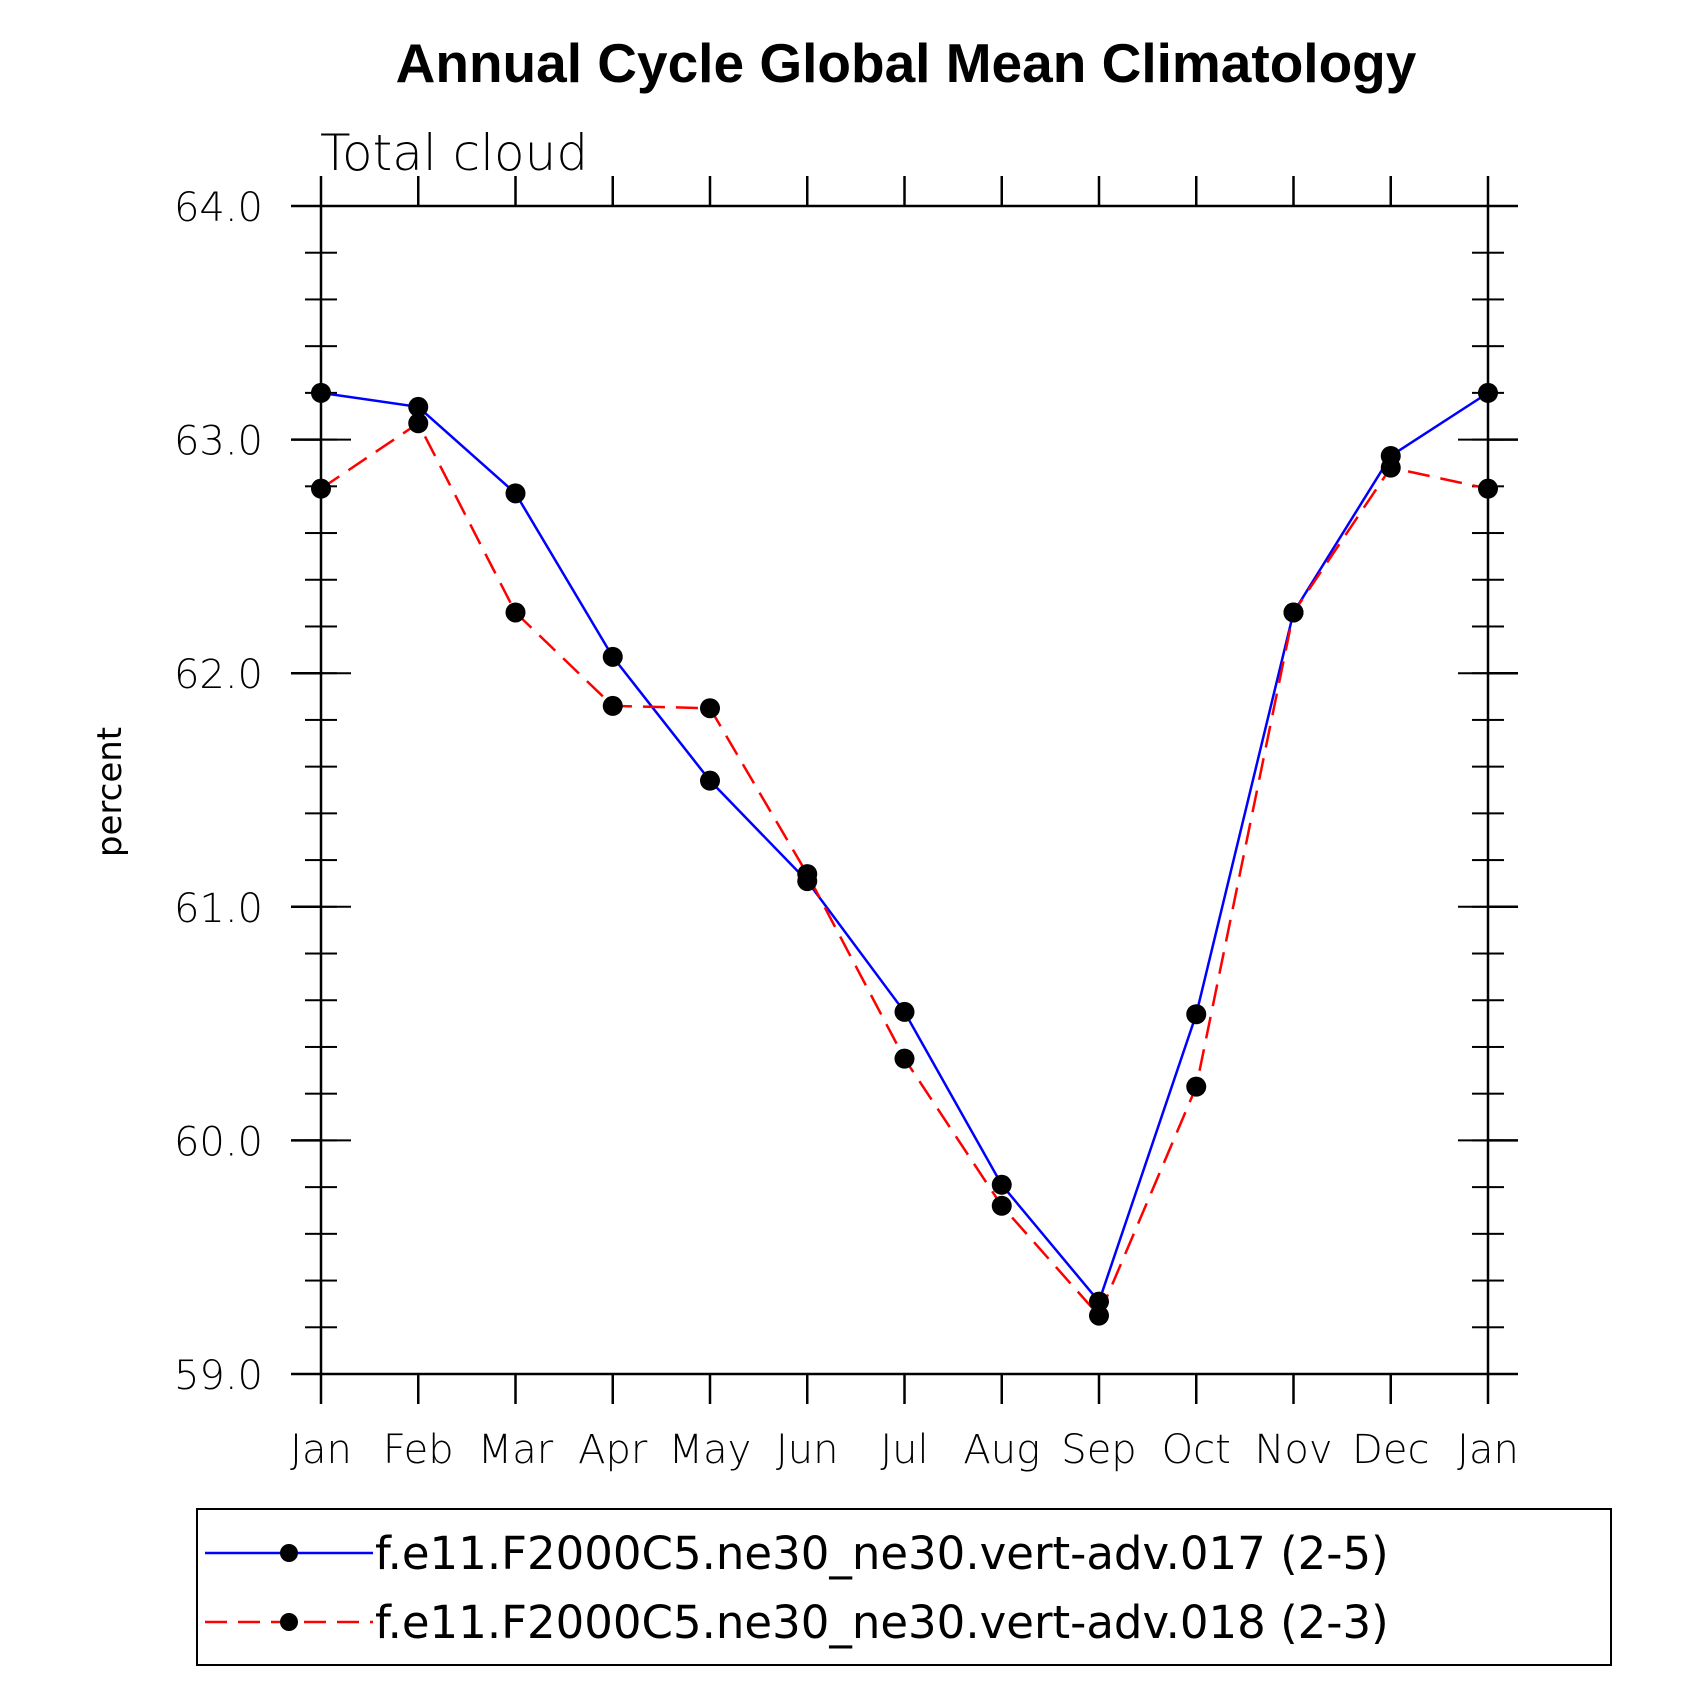  What do you see at coordinates (1390, 1450) in the screenshot?
I see `x-tick-label: Dec` at bounding box center [1390, 1450].